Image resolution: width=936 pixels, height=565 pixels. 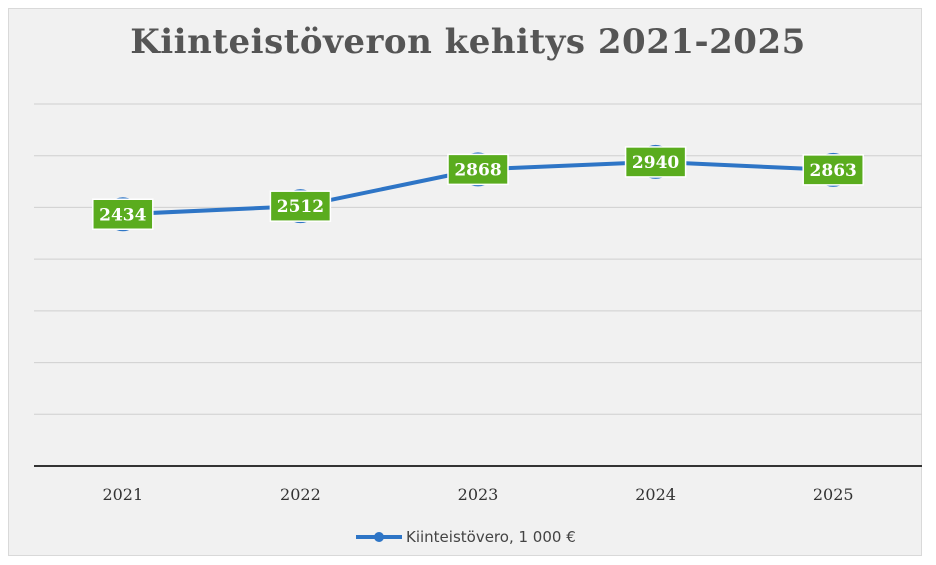 I want to click on x-tick-label: 2021, so click(x=122, y=494).